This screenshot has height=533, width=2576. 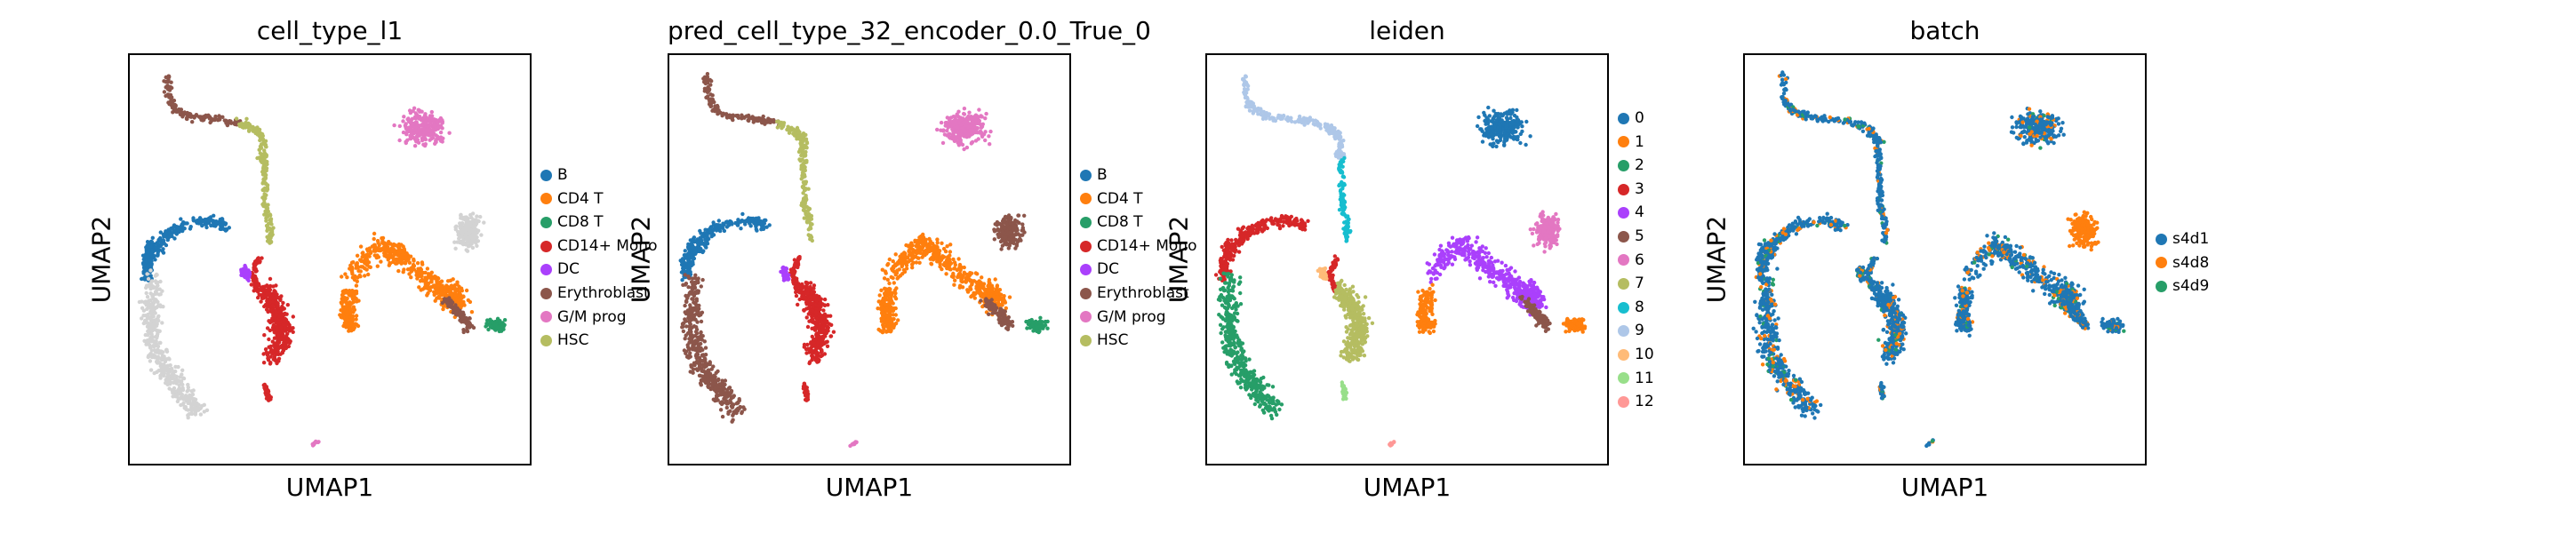 What do you see at coordinates (806, 391) in the screenshot?
I see `cluster-center_bot` at bounding box center [806, 391].